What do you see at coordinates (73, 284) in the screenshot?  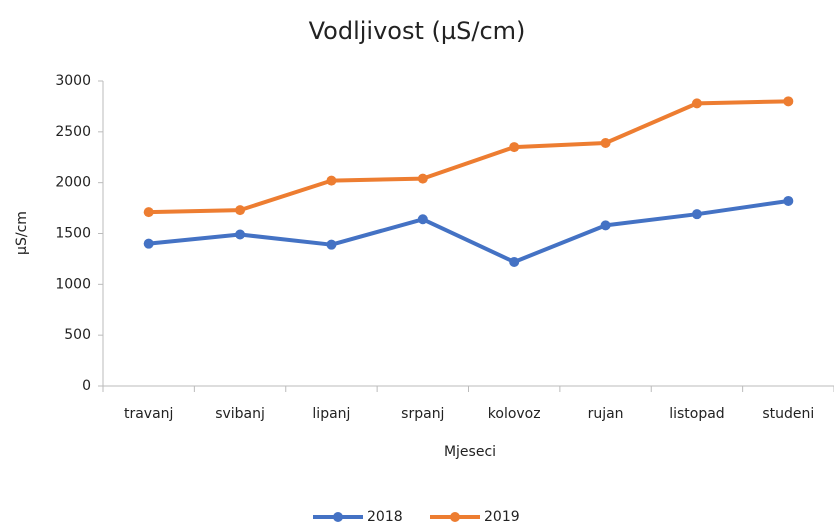 I see `y-tick-label: 1000` at bounding box center [73, 284].